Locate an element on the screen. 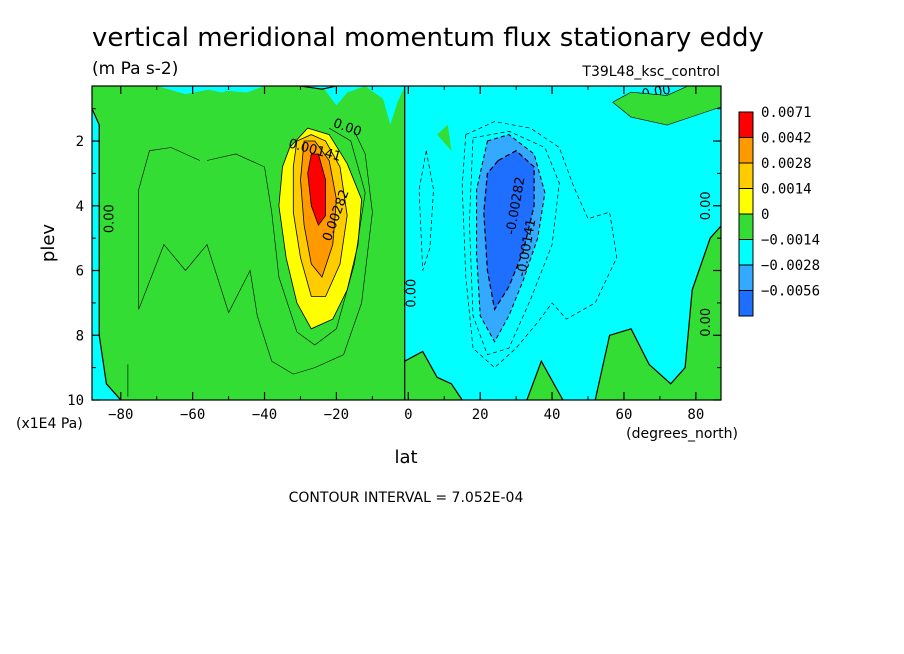 Image resolution: width=904 pixels, height=654 pixels. x-tick-label: 20 is located at coordinates (480, 415).